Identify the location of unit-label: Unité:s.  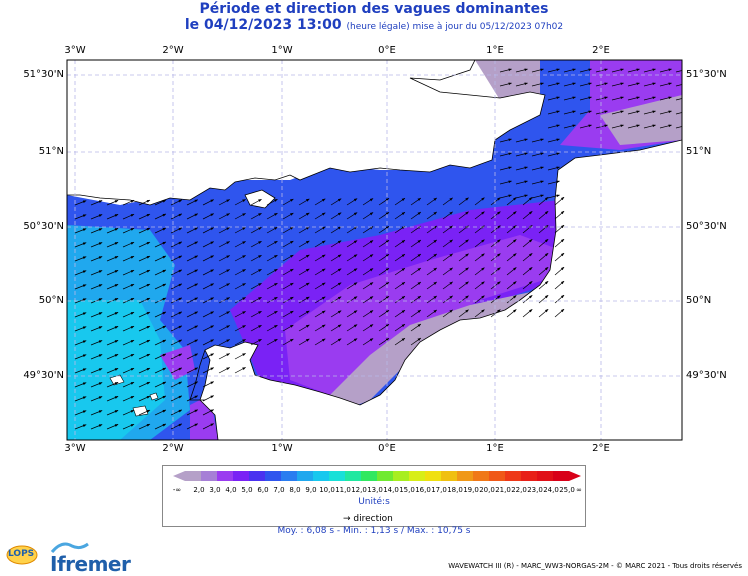
(374, 502).